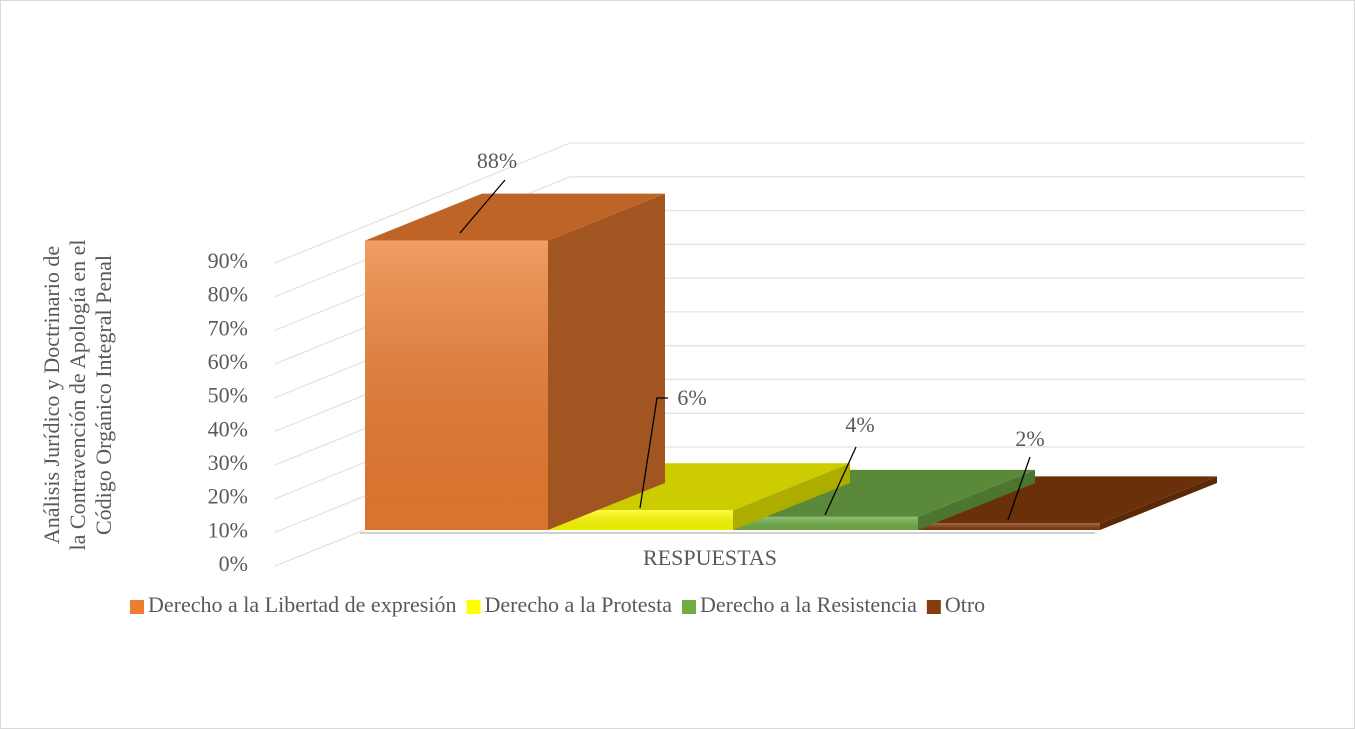  What do you see at coordinates (233, 563) in the screenshot?
I see `y-tick-label: 0%` at bounding box center [233, 563].